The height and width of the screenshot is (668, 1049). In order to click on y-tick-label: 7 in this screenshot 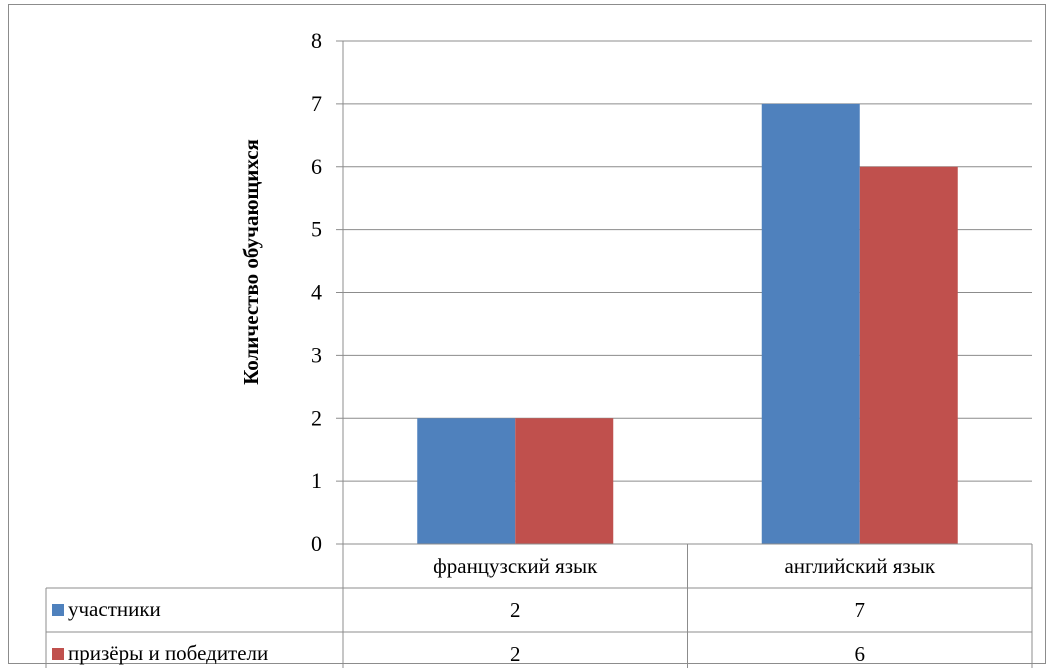, I will do `click(316, 103)`.